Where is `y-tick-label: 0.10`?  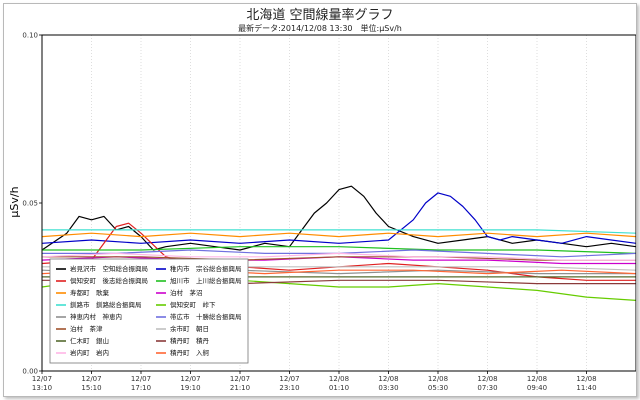
y-tick-label: 0.10 is located at coordinates (30, 36).